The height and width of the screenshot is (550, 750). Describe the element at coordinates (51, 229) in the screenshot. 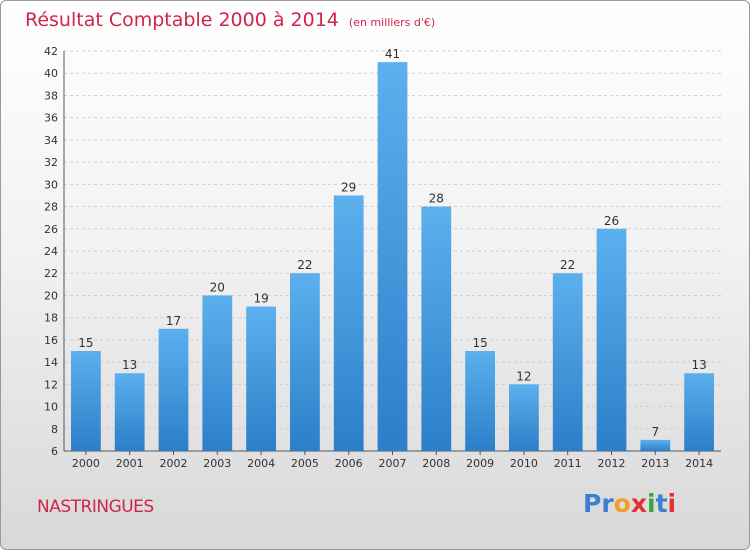

I see `y-tick-label: 26` at that location.